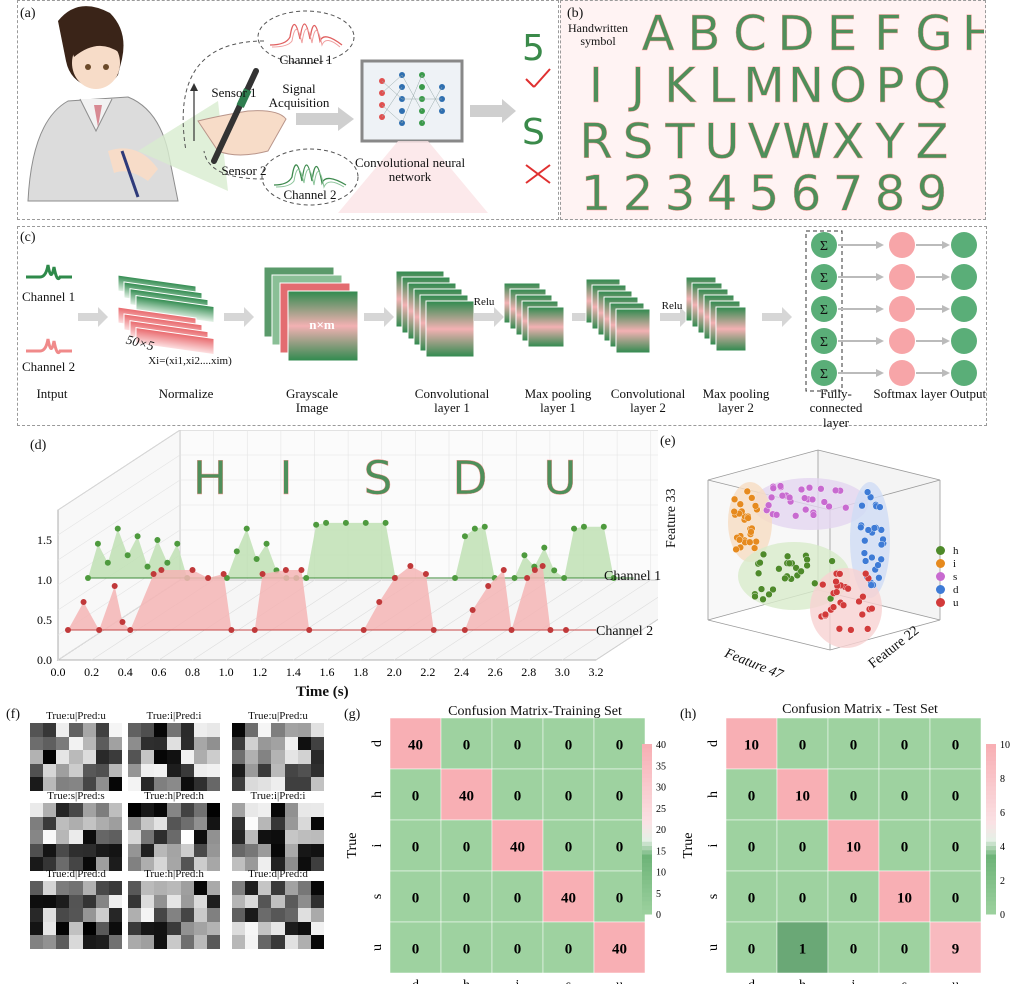 The height and width of the screenshot is (984, 1019). Describe the element at coordinates (568, 981) in the screenshot. I see `cm-x-tick: s` at that location.